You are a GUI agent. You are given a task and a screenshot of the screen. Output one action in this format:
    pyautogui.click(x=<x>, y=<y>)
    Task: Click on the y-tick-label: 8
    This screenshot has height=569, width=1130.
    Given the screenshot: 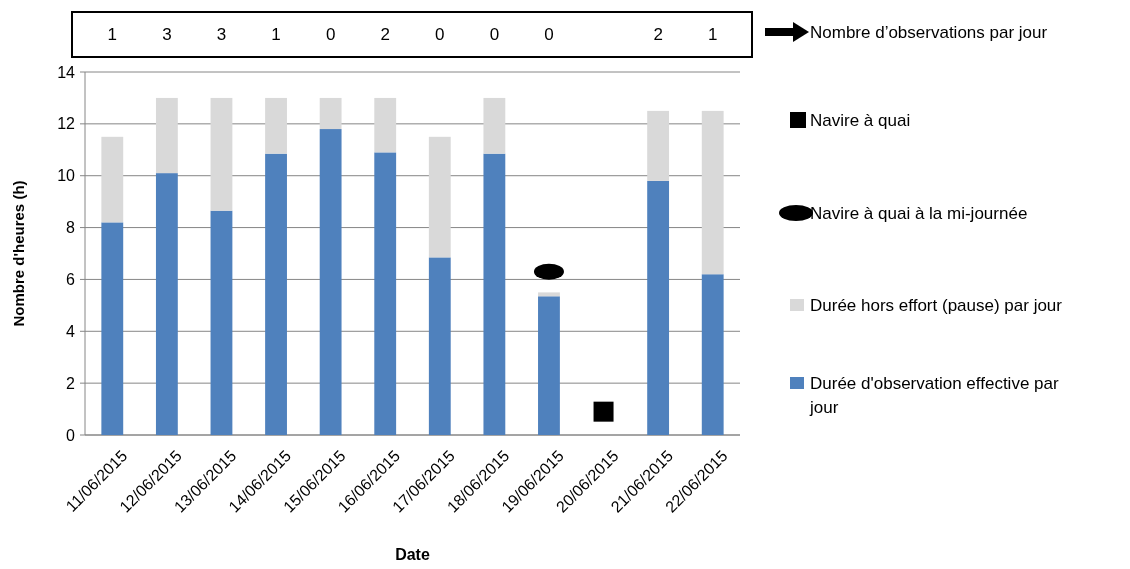 What is the action you would take?
    pyautogui.click(x=71, y=228)
    